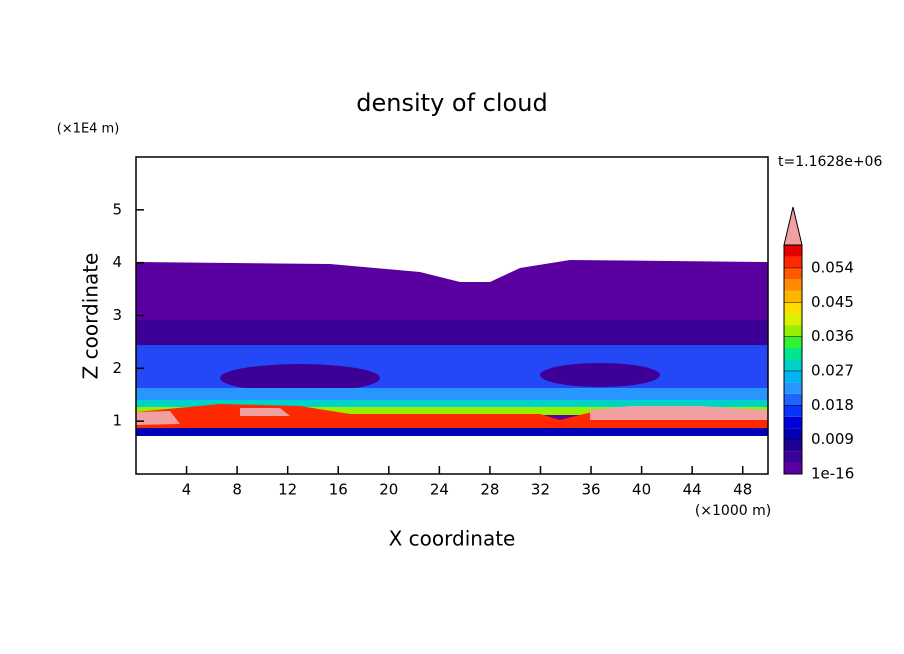 This screenshot has width=904, height=654. I want to click on x-tick-label: 12, so click(287, 490).